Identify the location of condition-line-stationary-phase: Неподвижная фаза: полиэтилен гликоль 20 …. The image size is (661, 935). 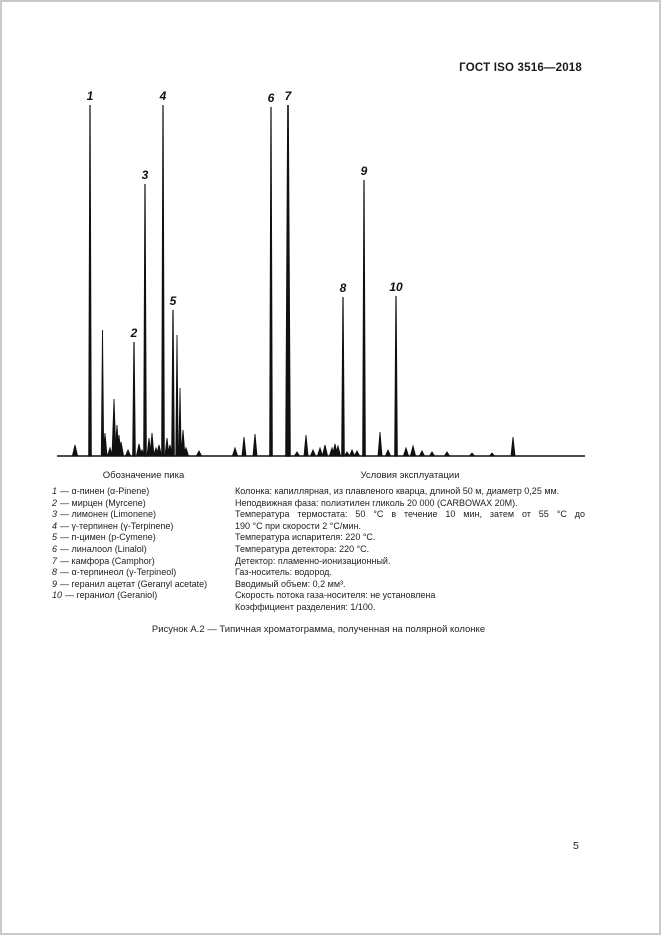
(376, 502).